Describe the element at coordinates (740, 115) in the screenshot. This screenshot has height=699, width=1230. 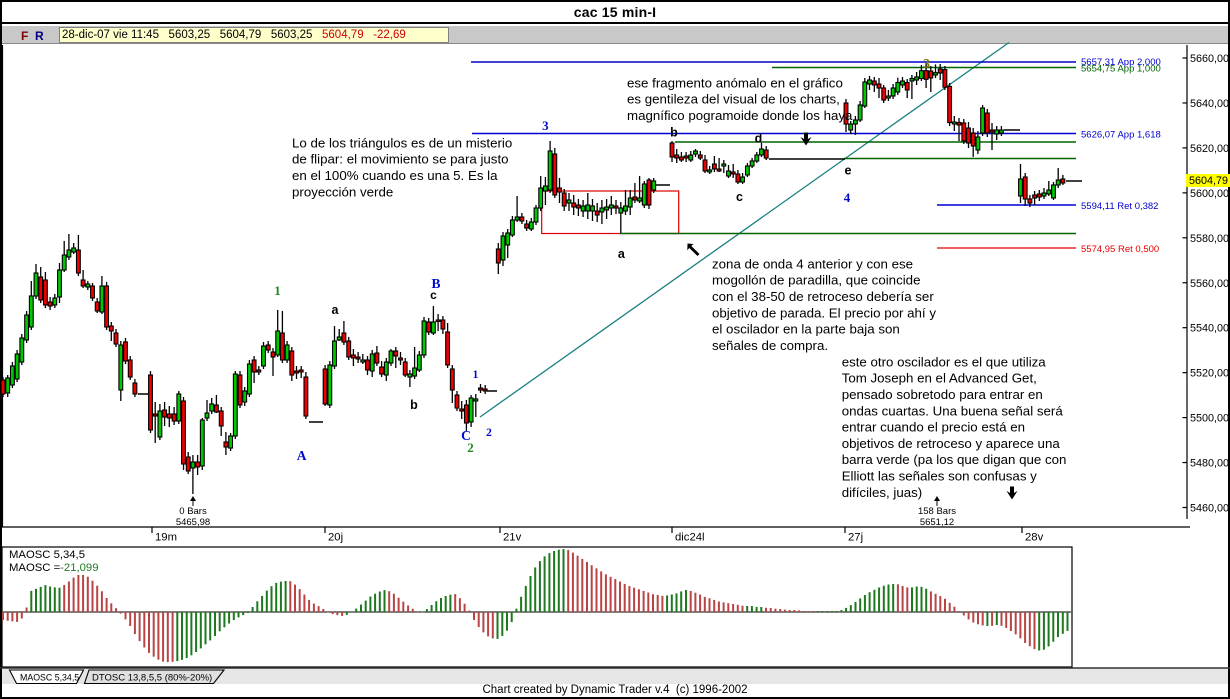
I see `svg-text:magnífico pogramoide donde los: magnífico pogramoide donde los haya` at that location.